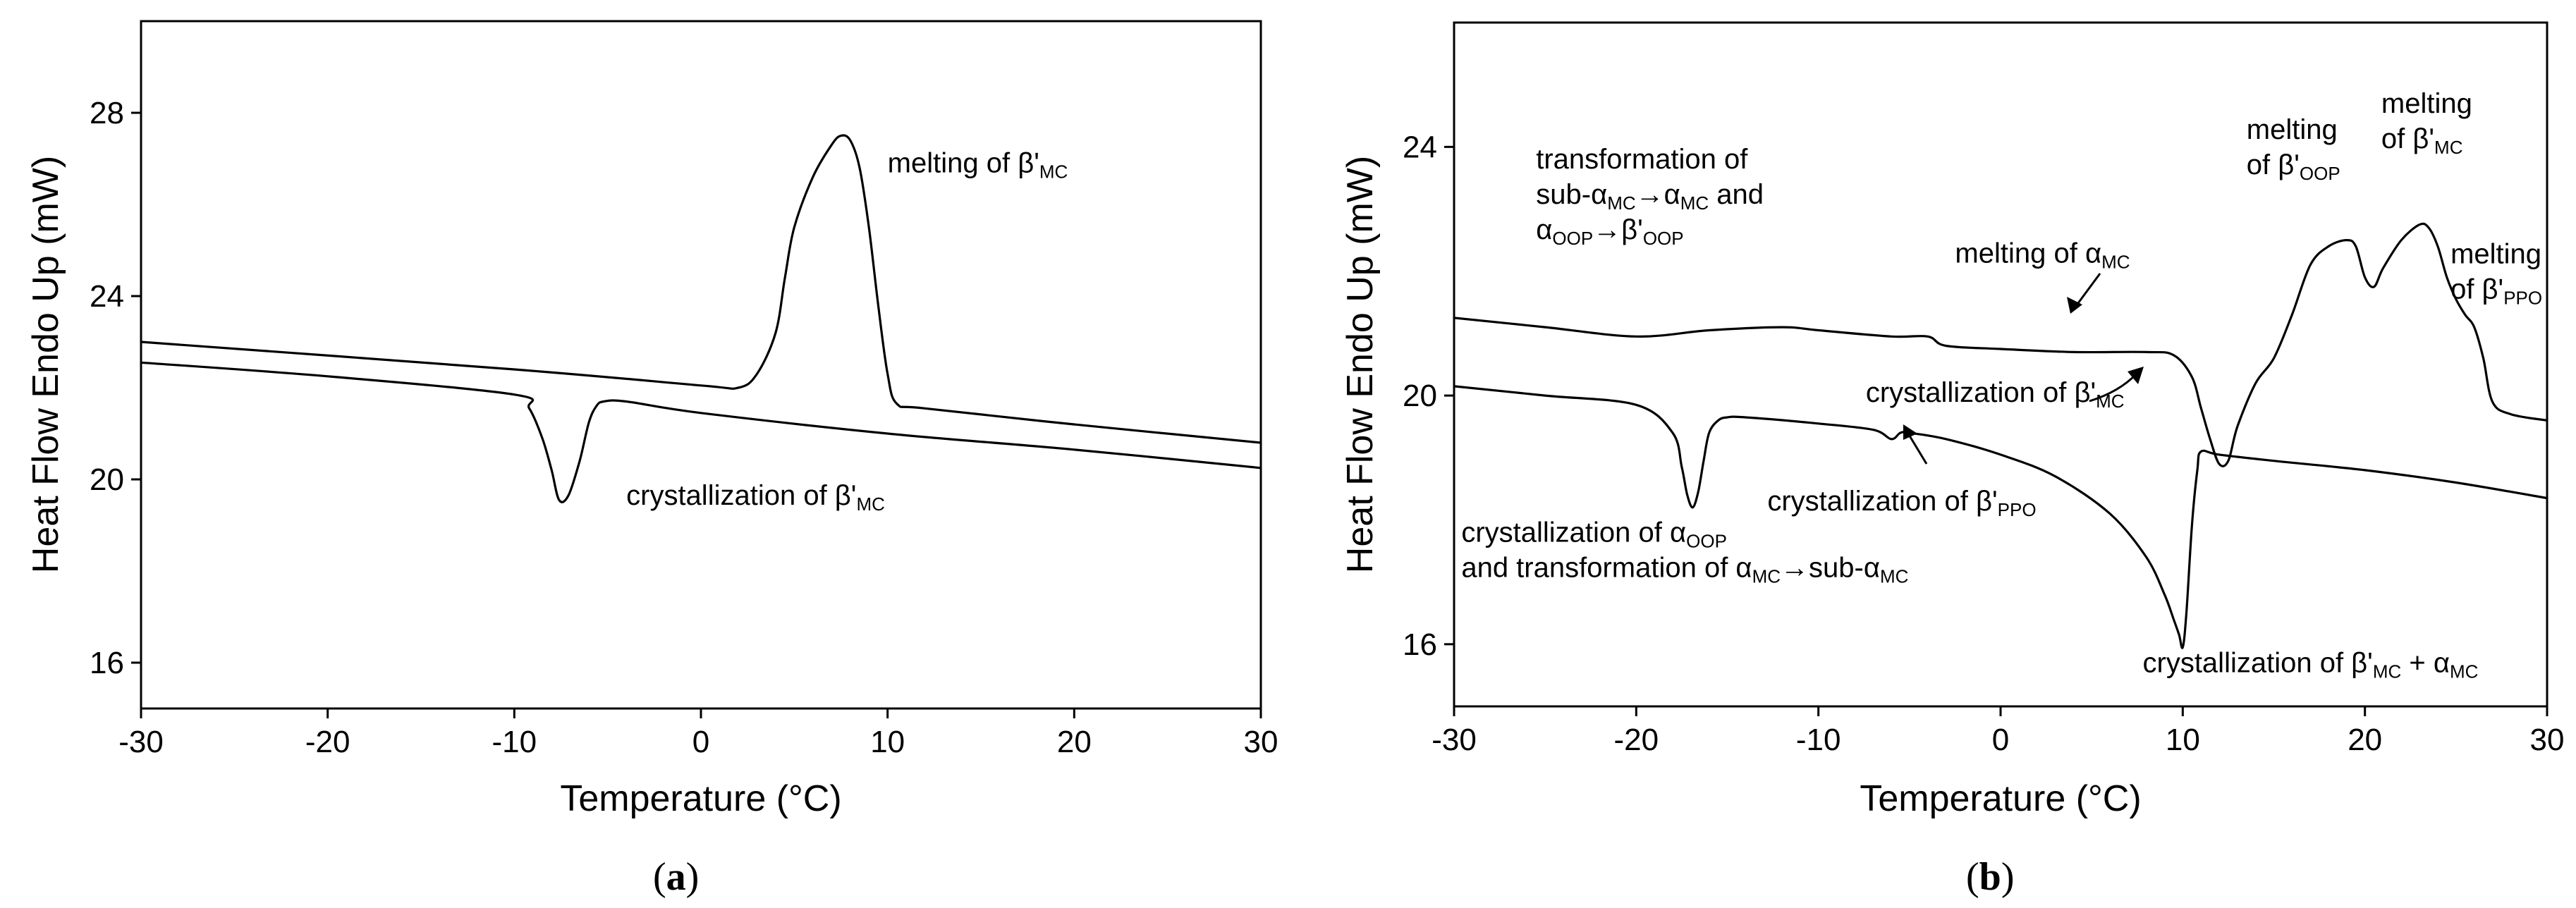  Describe the element at coordinates (2110, 401) in the screenshot. I see `panel-b-annotation-3-subscript: MC` at that location.